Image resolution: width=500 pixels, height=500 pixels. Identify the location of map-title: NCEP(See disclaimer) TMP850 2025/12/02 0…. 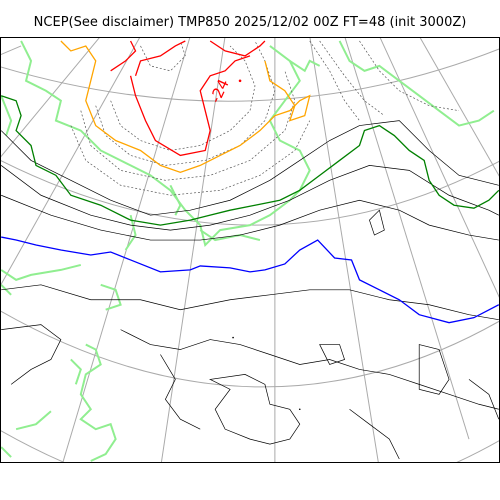
(250, 22).